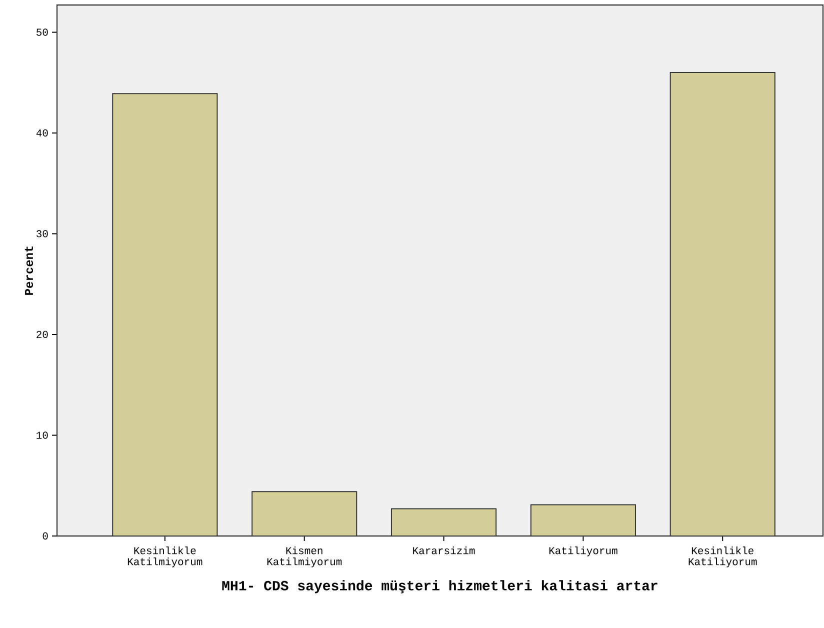 The image size is (824, 628). I want to click on x-tick-label: Kesinlikle Katiliyorum, so click(722, 557).